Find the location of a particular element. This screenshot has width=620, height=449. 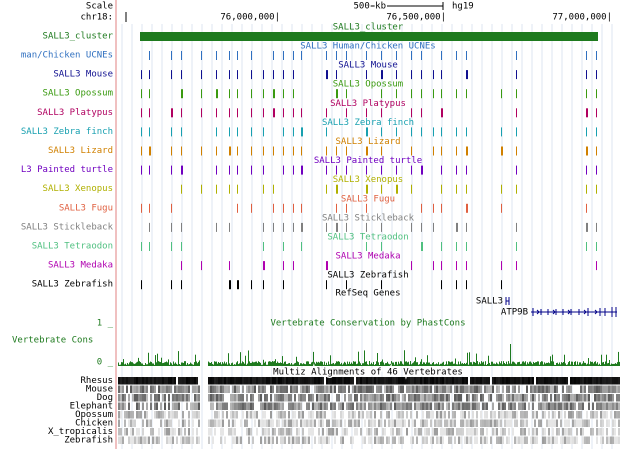

track-center-label: SALL3 Xenopus is located at coordinates (368, 180).